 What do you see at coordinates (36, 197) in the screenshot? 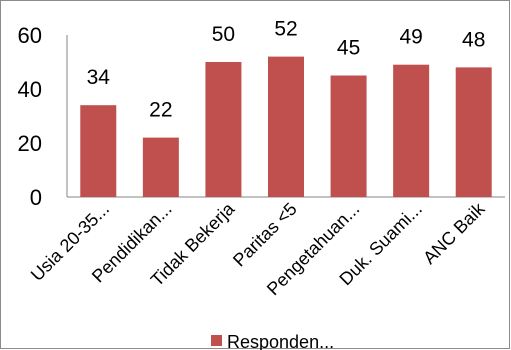
I see `y-tick-label: 0` at bounding box center [36, 197].